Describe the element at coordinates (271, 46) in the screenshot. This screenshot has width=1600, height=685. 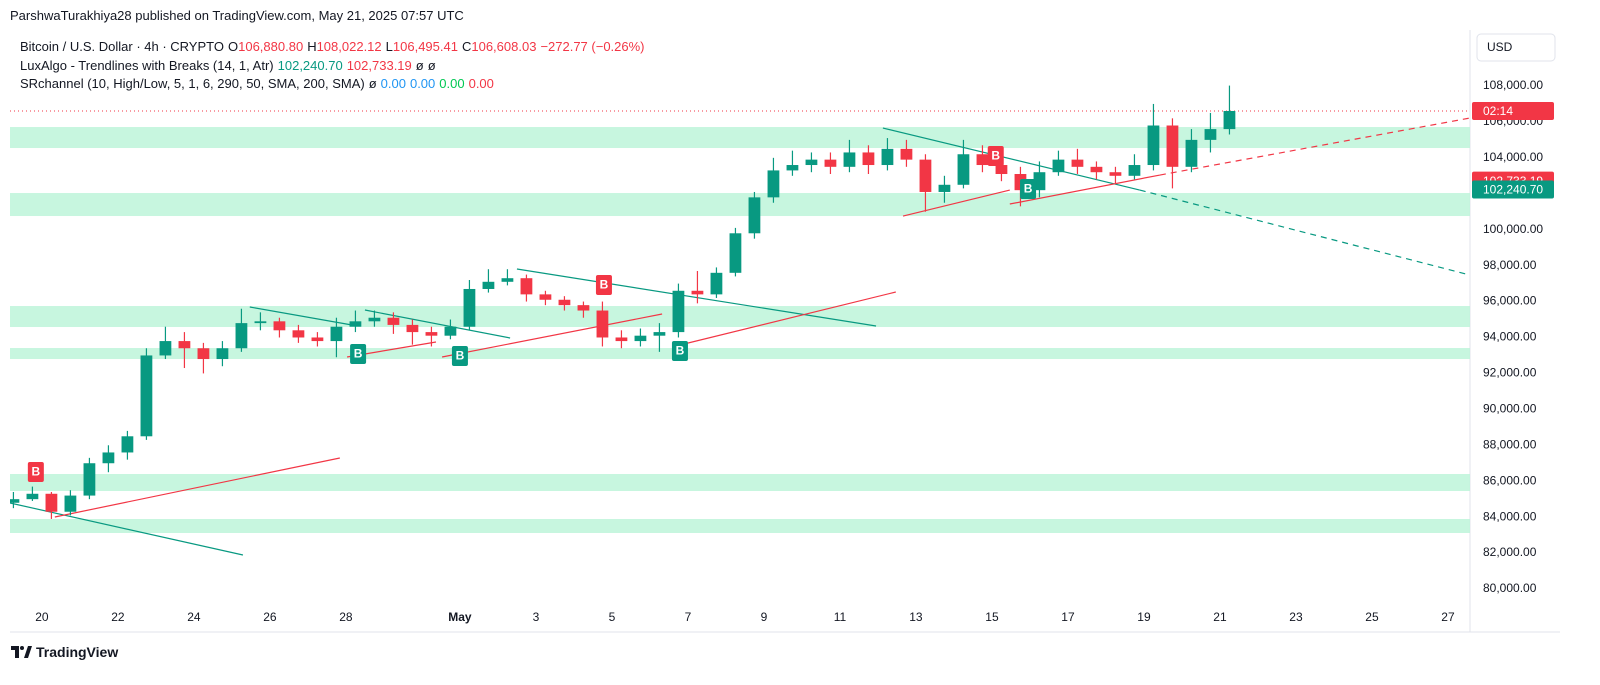
I see `ohlc-value: 106,880.80` at that location.